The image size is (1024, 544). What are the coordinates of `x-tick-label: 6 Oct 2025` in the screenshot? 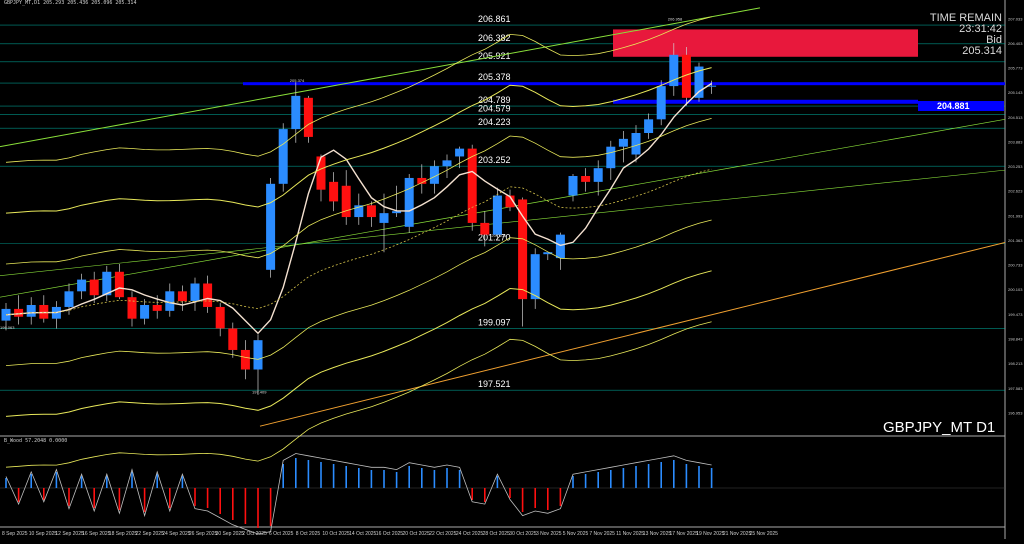 It's located at (281, 534).